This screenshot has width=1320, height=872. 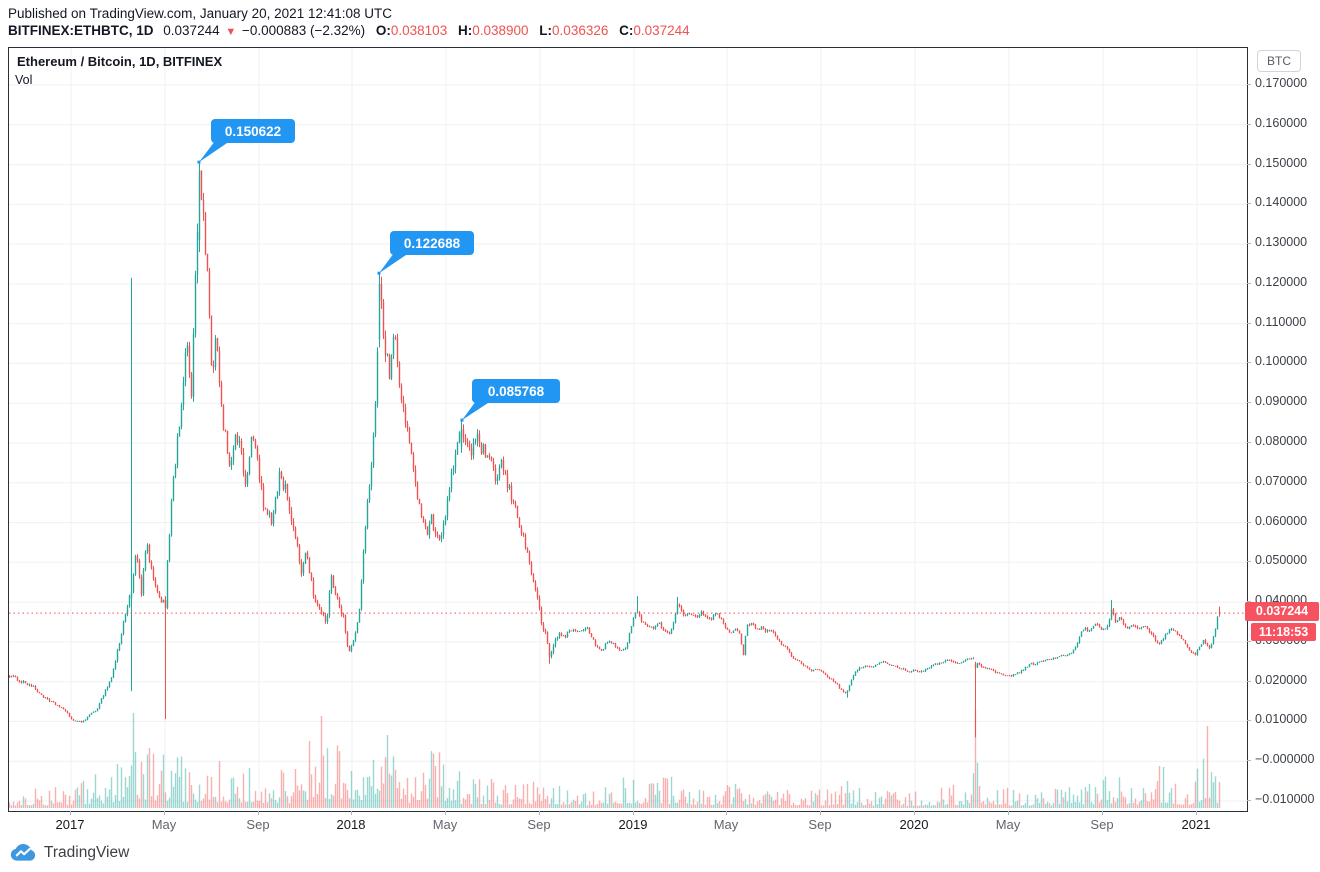 What do you see at coordinates (1281, 719) in the screenshot?
I see `y-axis-label: 0.010000` at bounding box center [1281, 719].